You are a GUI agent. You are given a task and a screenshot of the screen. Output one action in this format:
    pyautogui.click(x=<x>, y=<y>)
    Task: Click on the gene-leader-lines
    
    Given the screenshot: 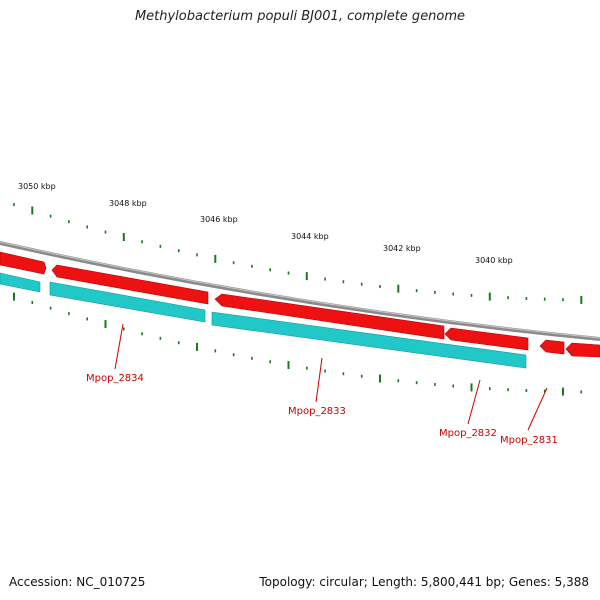 What is the action you would take?
    pyautogui.click(x=331, y=377)
    